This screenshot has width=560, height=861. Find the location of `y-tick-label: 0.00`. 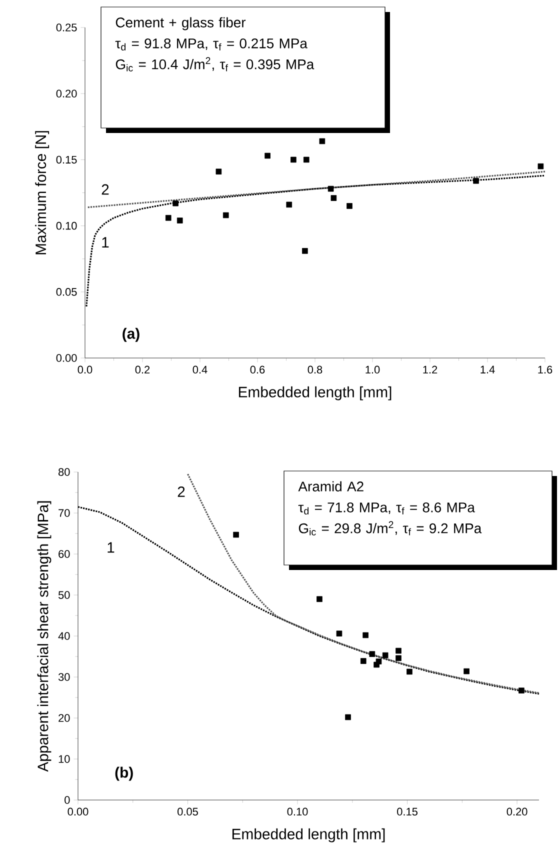

y-tick-label: 0.00 is located at coordinates (66, 358).